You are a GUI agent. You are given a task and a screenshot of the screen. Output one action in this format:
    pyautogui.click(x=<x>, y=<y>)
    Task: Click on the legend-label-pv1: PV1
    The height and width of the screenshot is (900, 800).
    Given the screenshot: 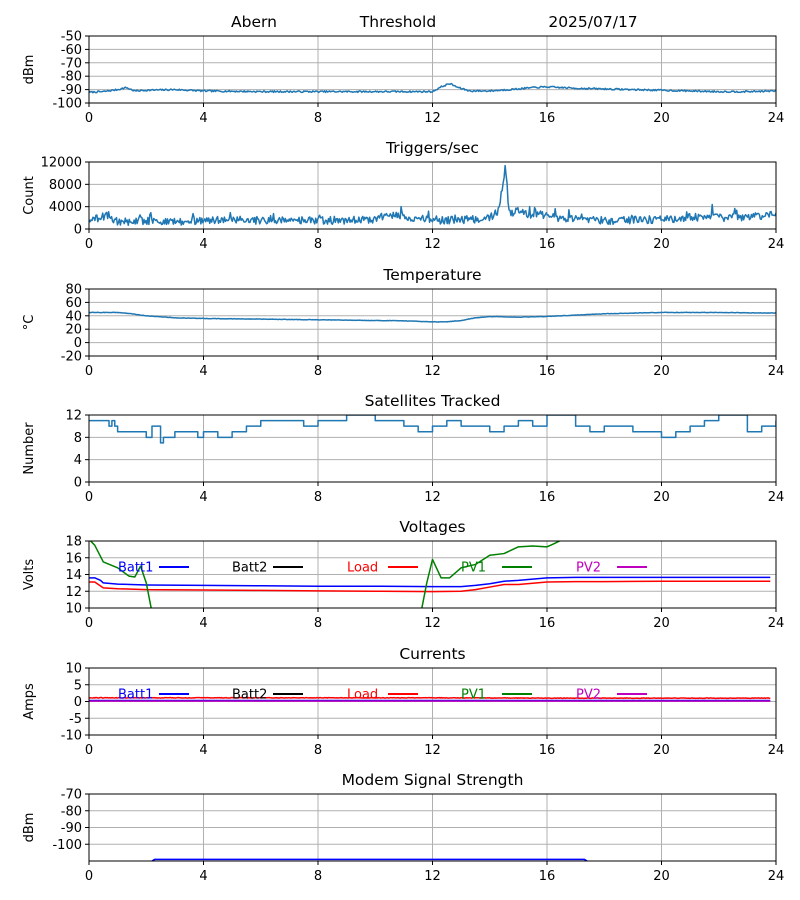 What is the action you would take?
    pyautogui.click(x=473, y=695)
    